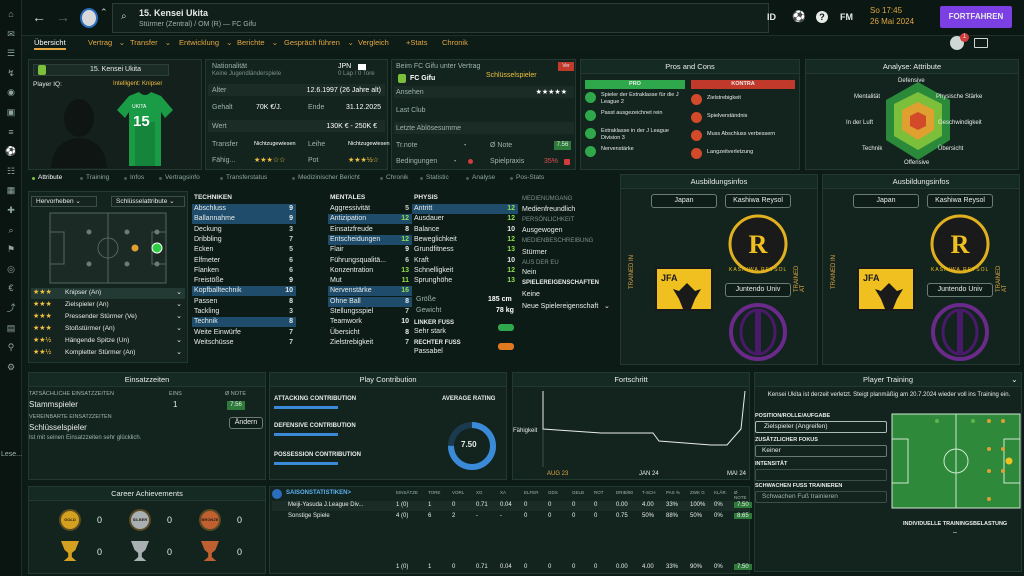 Image resolution: width=1024 pixels, height=576 pixels. Describe the element at coordinates (821, 427) in the screenshot. I see `pos-dropdown: Zielspieler (Angreifen)` at that location.